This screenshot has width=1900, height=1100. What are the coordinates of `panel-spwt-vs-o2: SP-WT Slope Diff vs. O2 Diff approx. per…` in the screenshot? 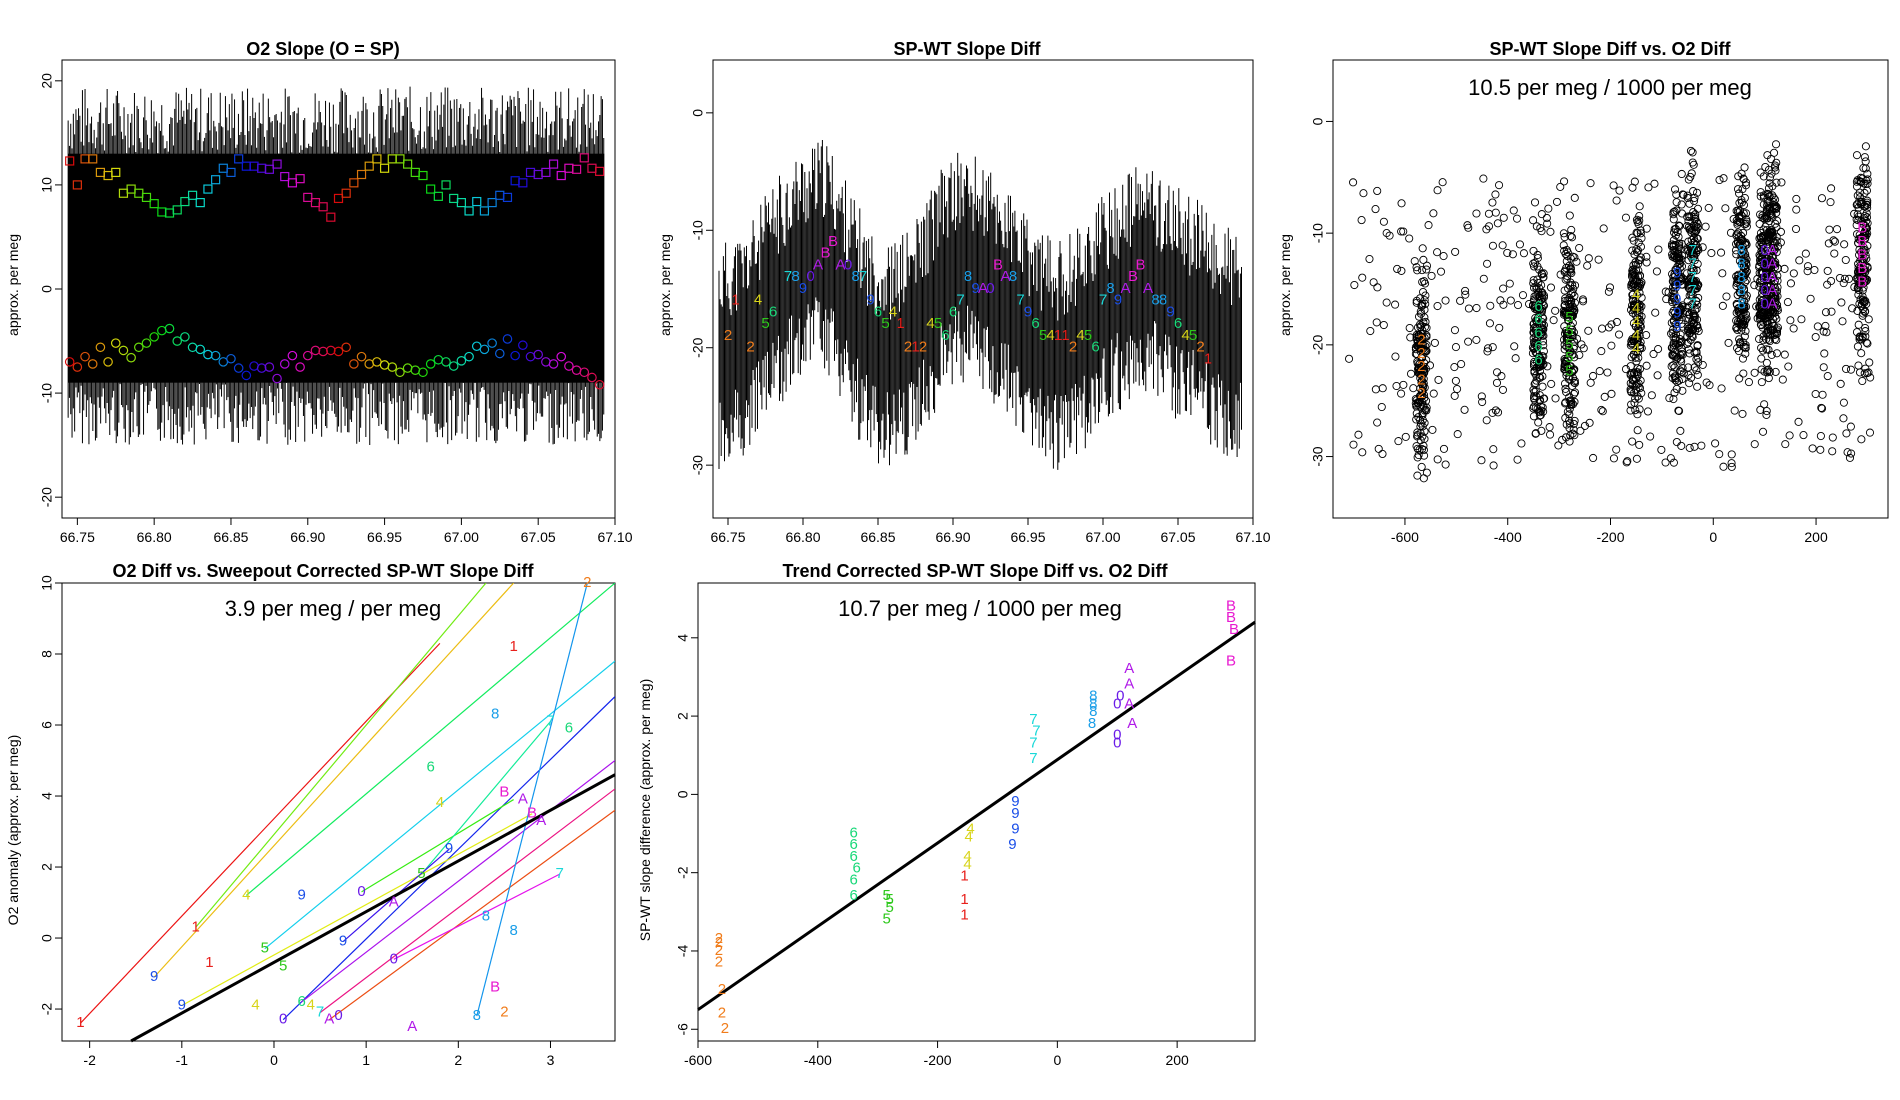 It's located at (1583, 292).